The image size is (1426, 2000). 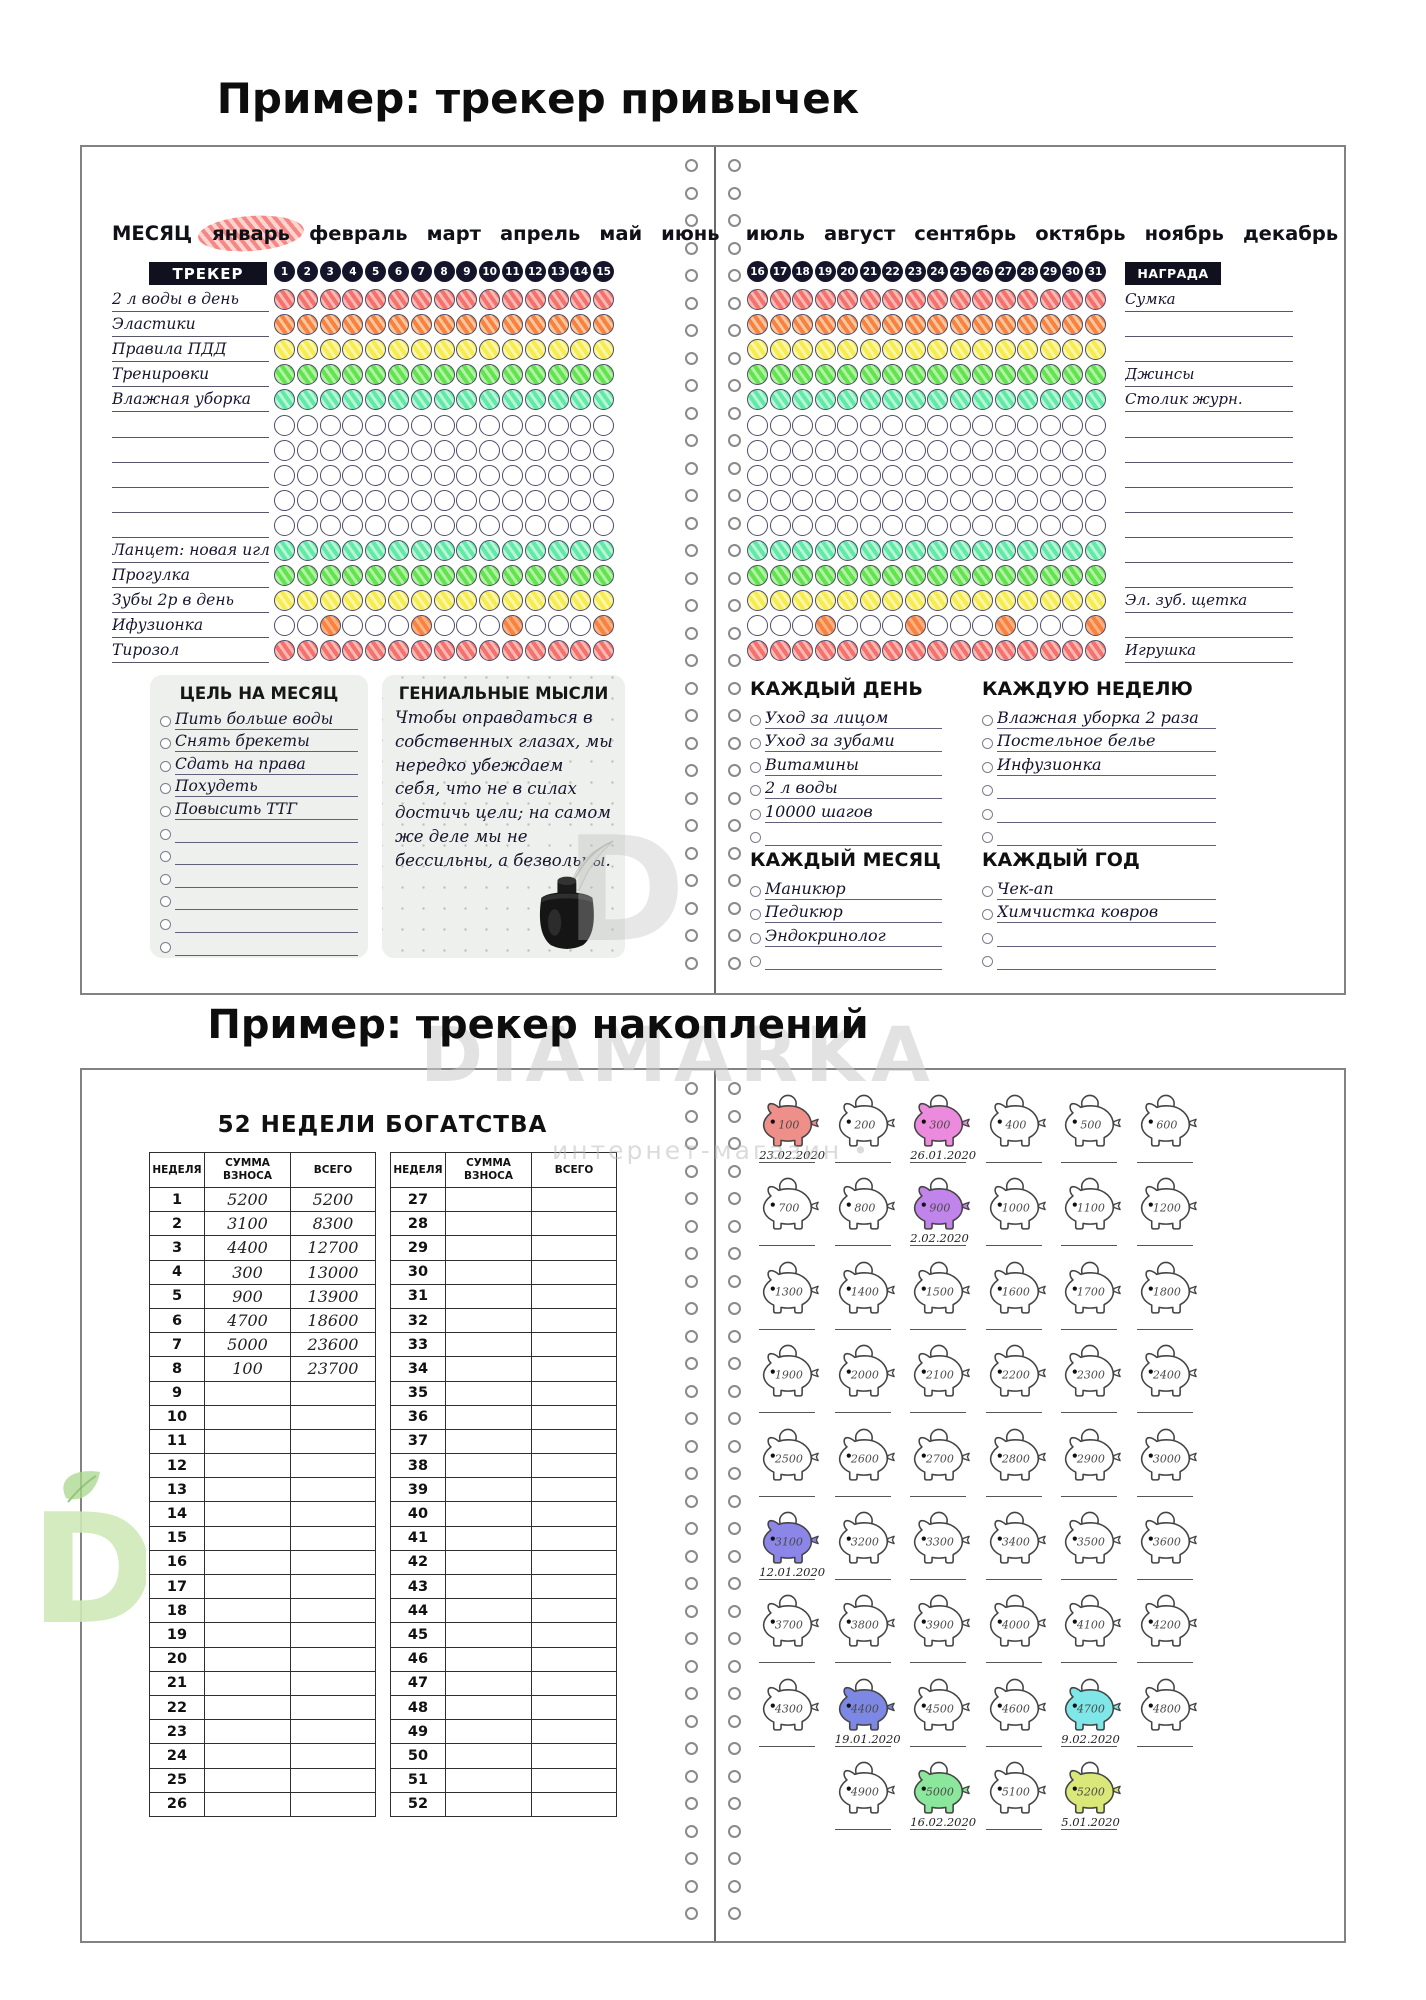 I want to click on binder-holes-right, so click(x=734, y=564).